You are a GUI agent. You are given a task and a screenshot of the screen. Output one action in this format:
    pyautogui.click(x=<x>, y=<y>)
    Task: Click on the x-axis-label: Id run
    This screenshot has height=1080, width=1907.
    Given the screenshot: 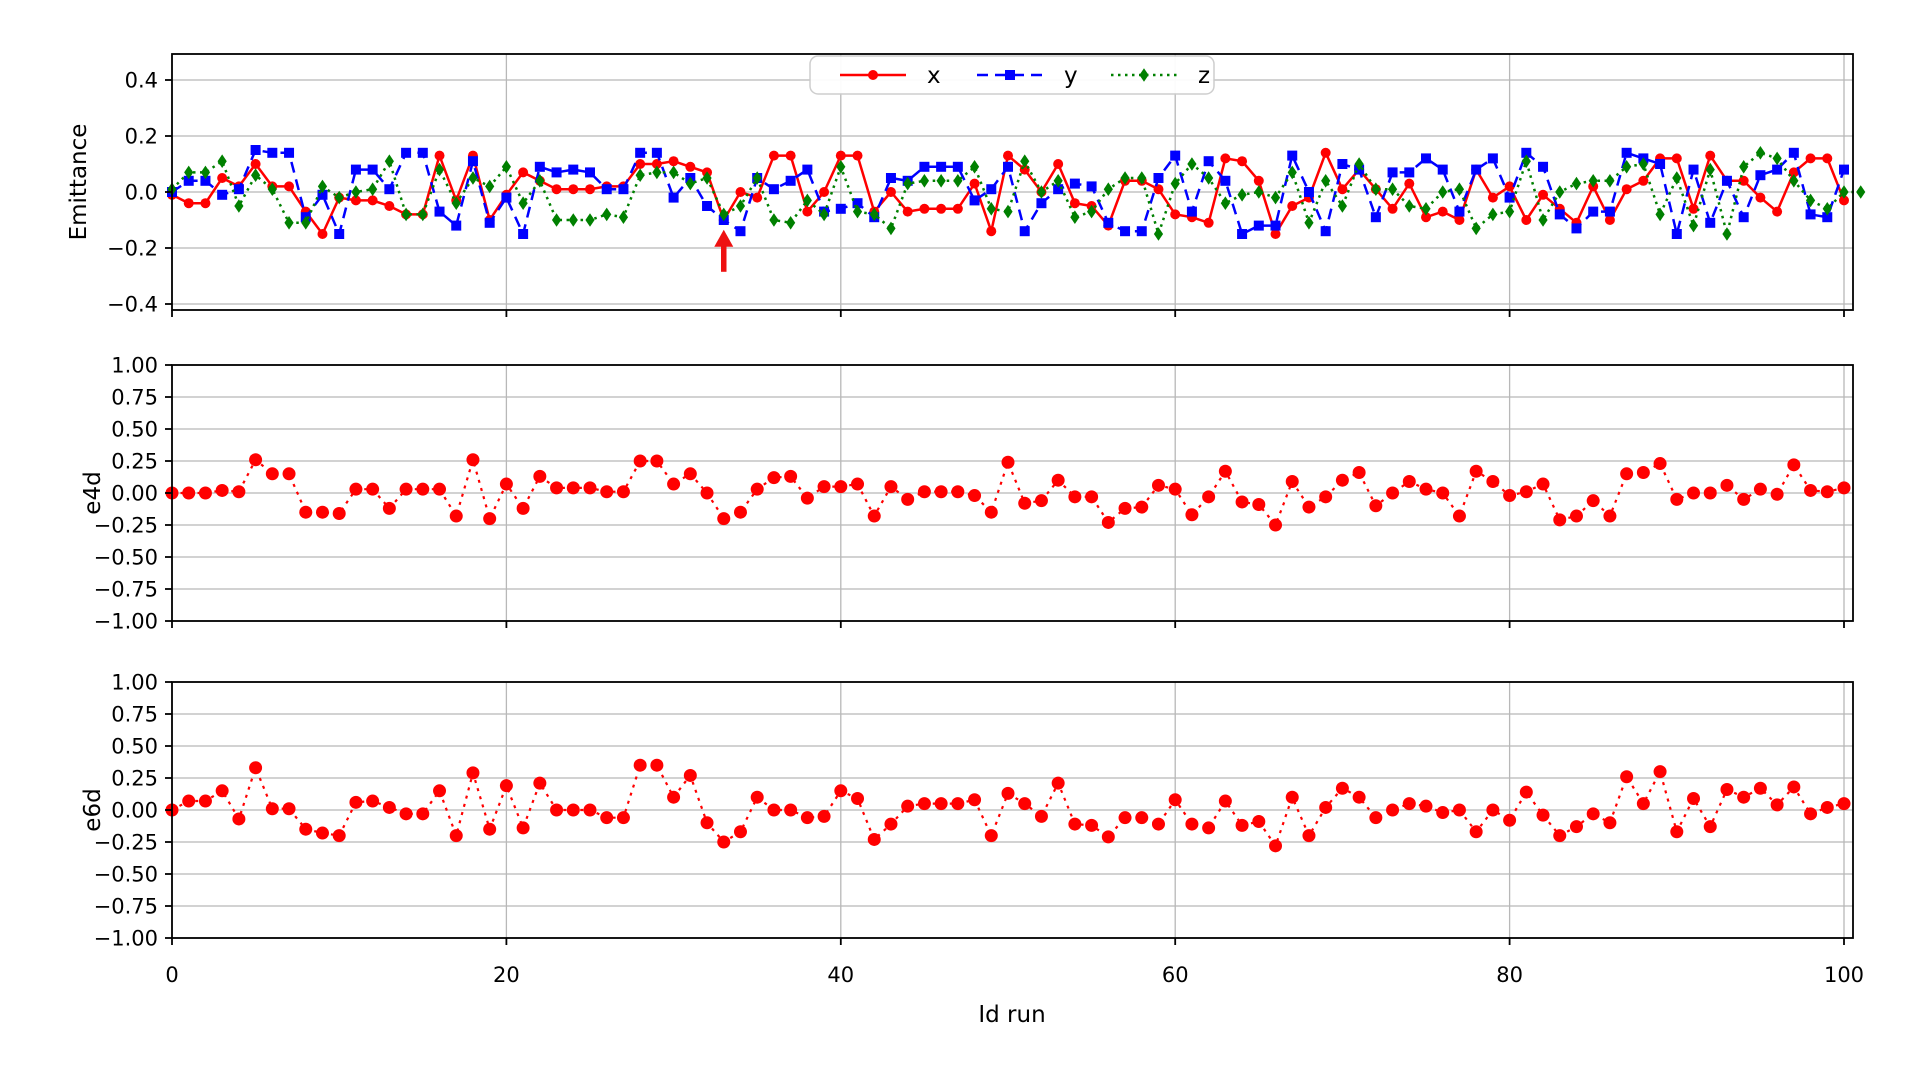 What is the action you would take?
    pyautogui.click(x=1011, y=1015)
    